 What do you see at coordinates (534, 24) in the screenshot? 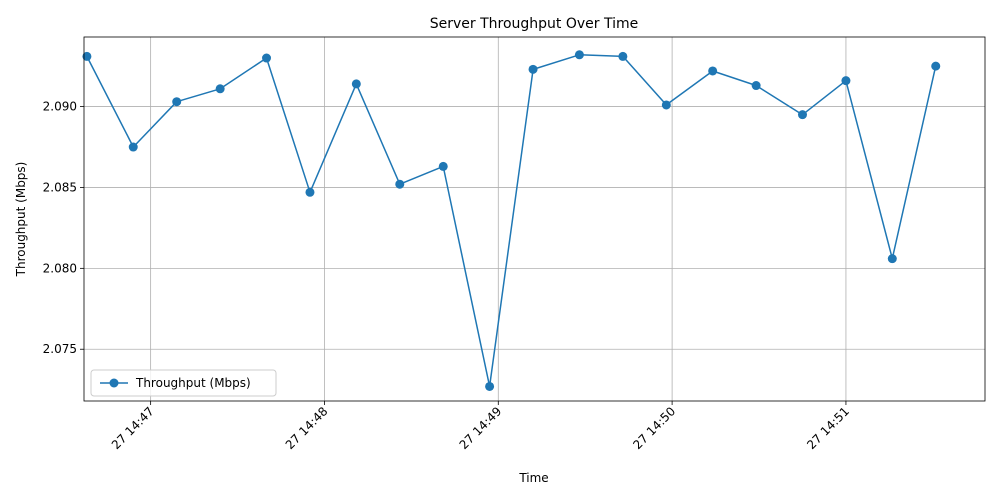
I see `chart-title: Server Throughput Over Time` at bounding box center [534, 24].